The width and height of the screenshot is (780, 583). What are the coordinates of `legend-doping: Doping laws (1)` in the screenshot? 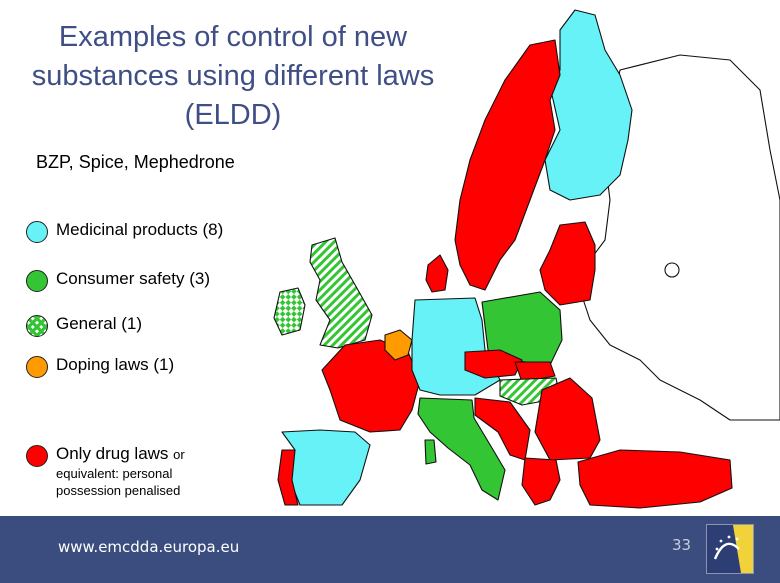 It's located at (100, 366).